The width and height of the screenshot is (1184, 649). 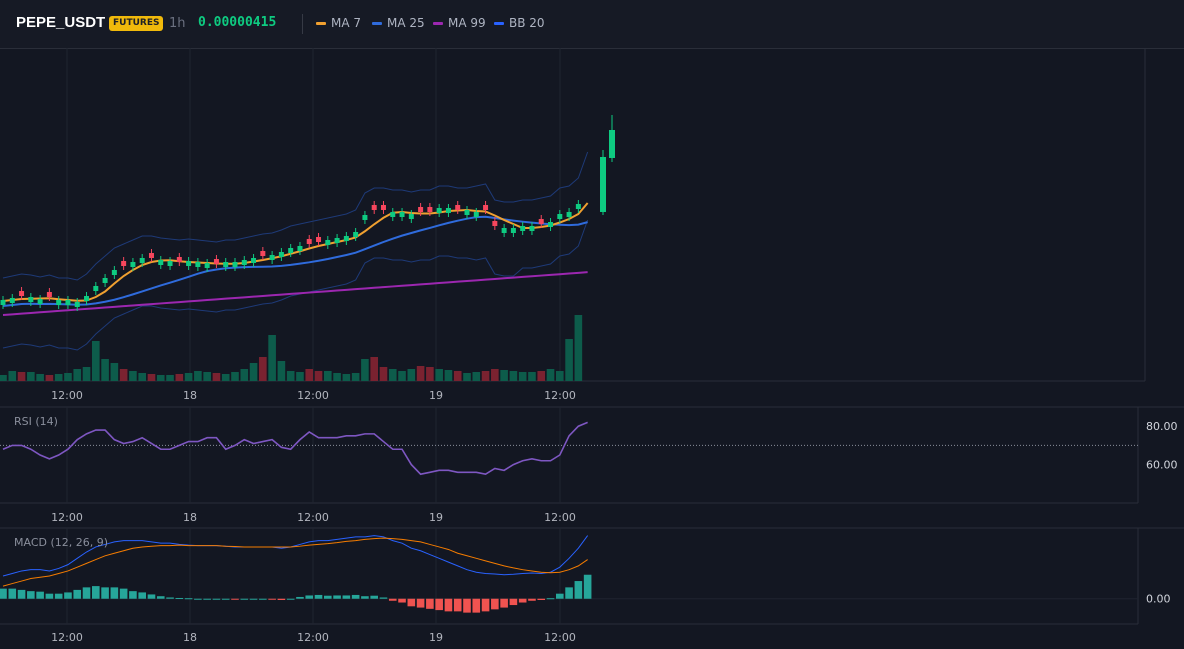 I want to click on time-axis-label: 18, so click(x=190, y=637).